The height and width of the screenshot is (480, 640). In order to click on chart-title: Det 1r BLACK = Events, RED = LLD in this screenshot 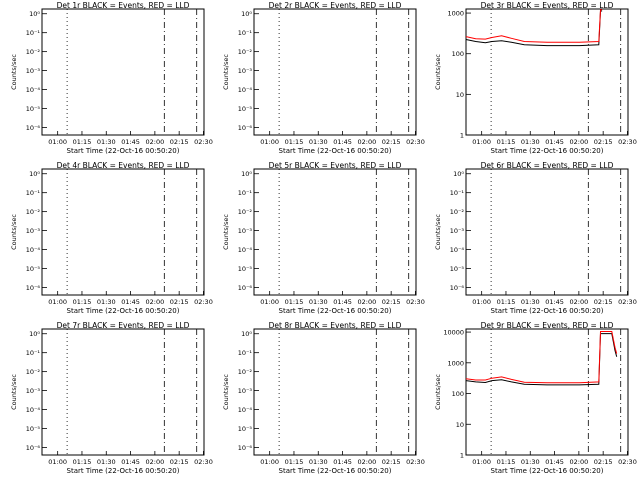, I will do `click(123, 5)`.